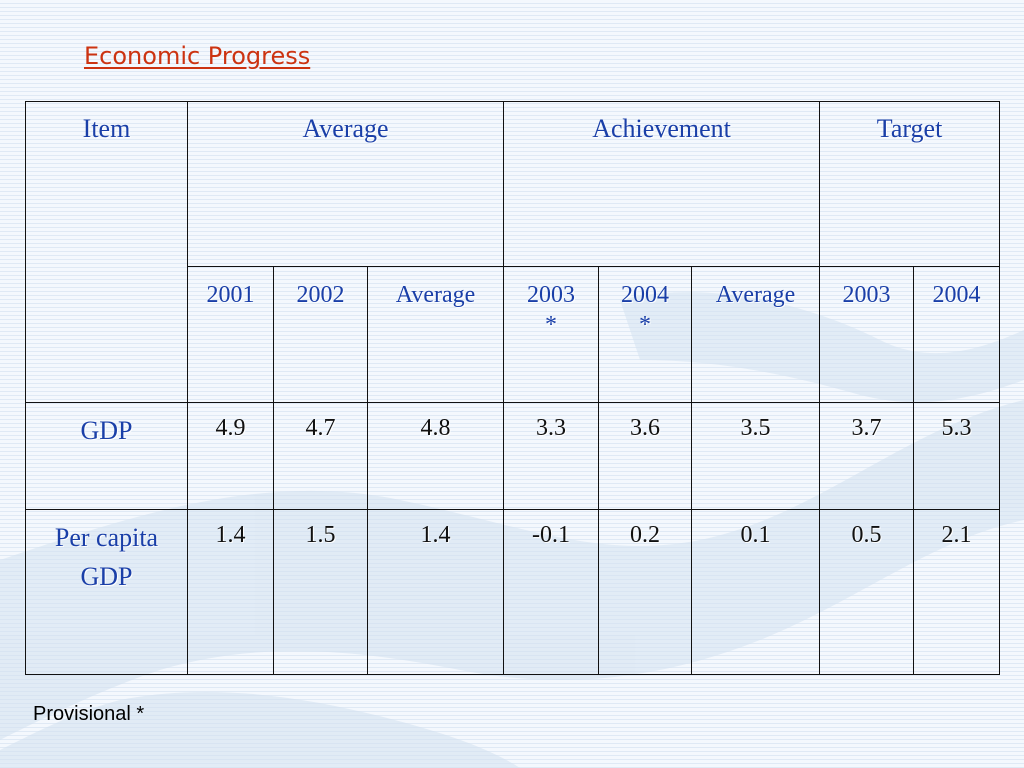 This screenshot has width=1024, height=768. I want to click on header-achievement-group: Achievement, so click(662, 184).